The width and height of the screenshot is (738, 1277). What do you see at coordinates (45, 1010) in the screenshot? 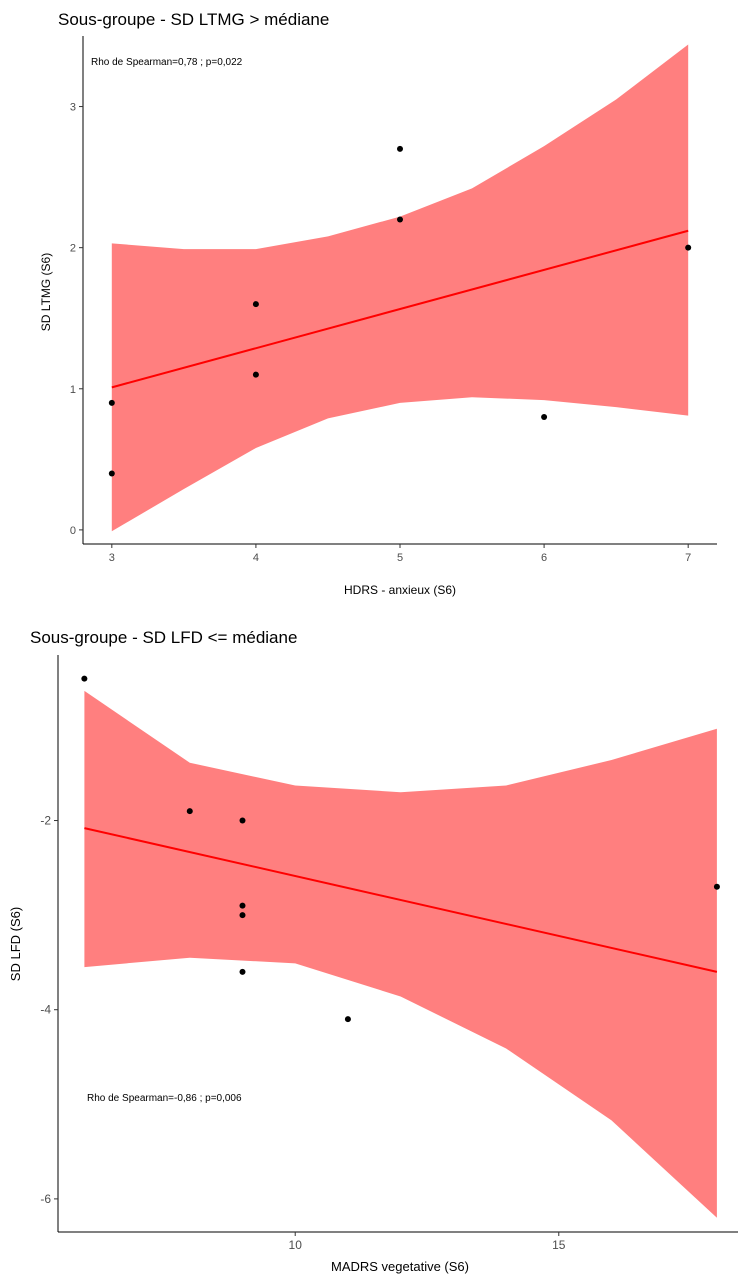
I see `y-tick-label: -4` at bounding box center [45, 1010].